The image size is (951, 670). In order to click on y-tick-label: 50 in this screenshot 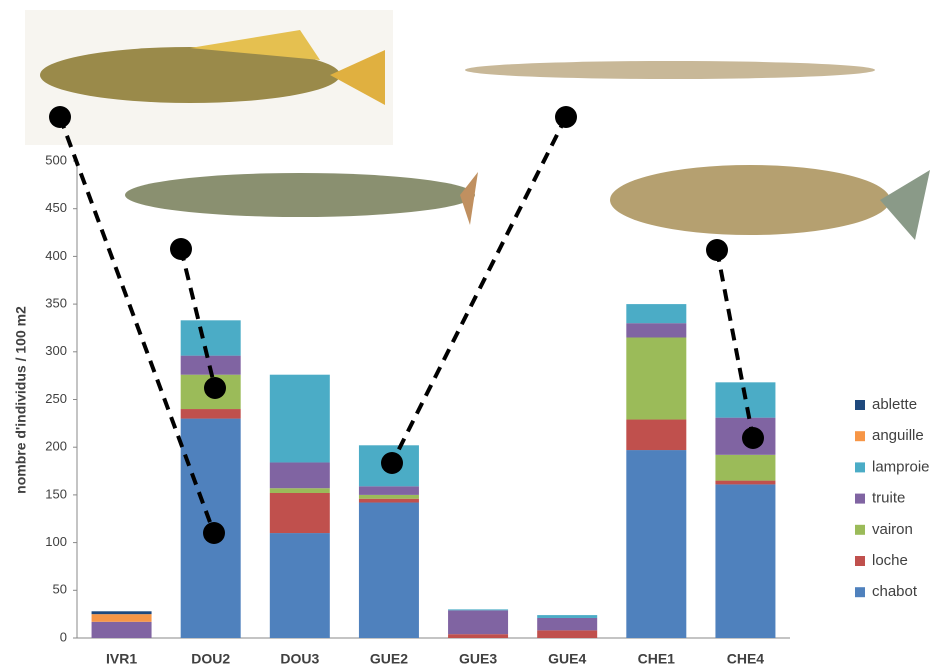, I will do `click(60, 589)`.